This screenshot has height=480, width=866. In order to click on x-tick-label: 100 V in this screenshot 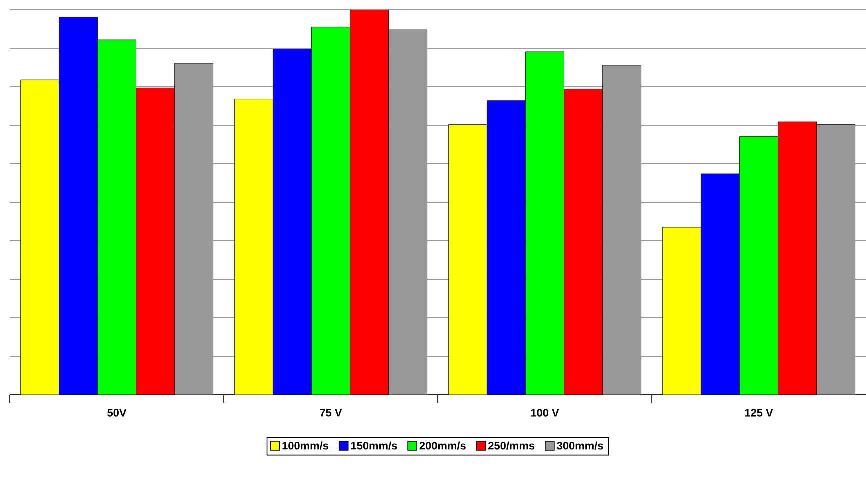, I will do `click(545, 413)`.